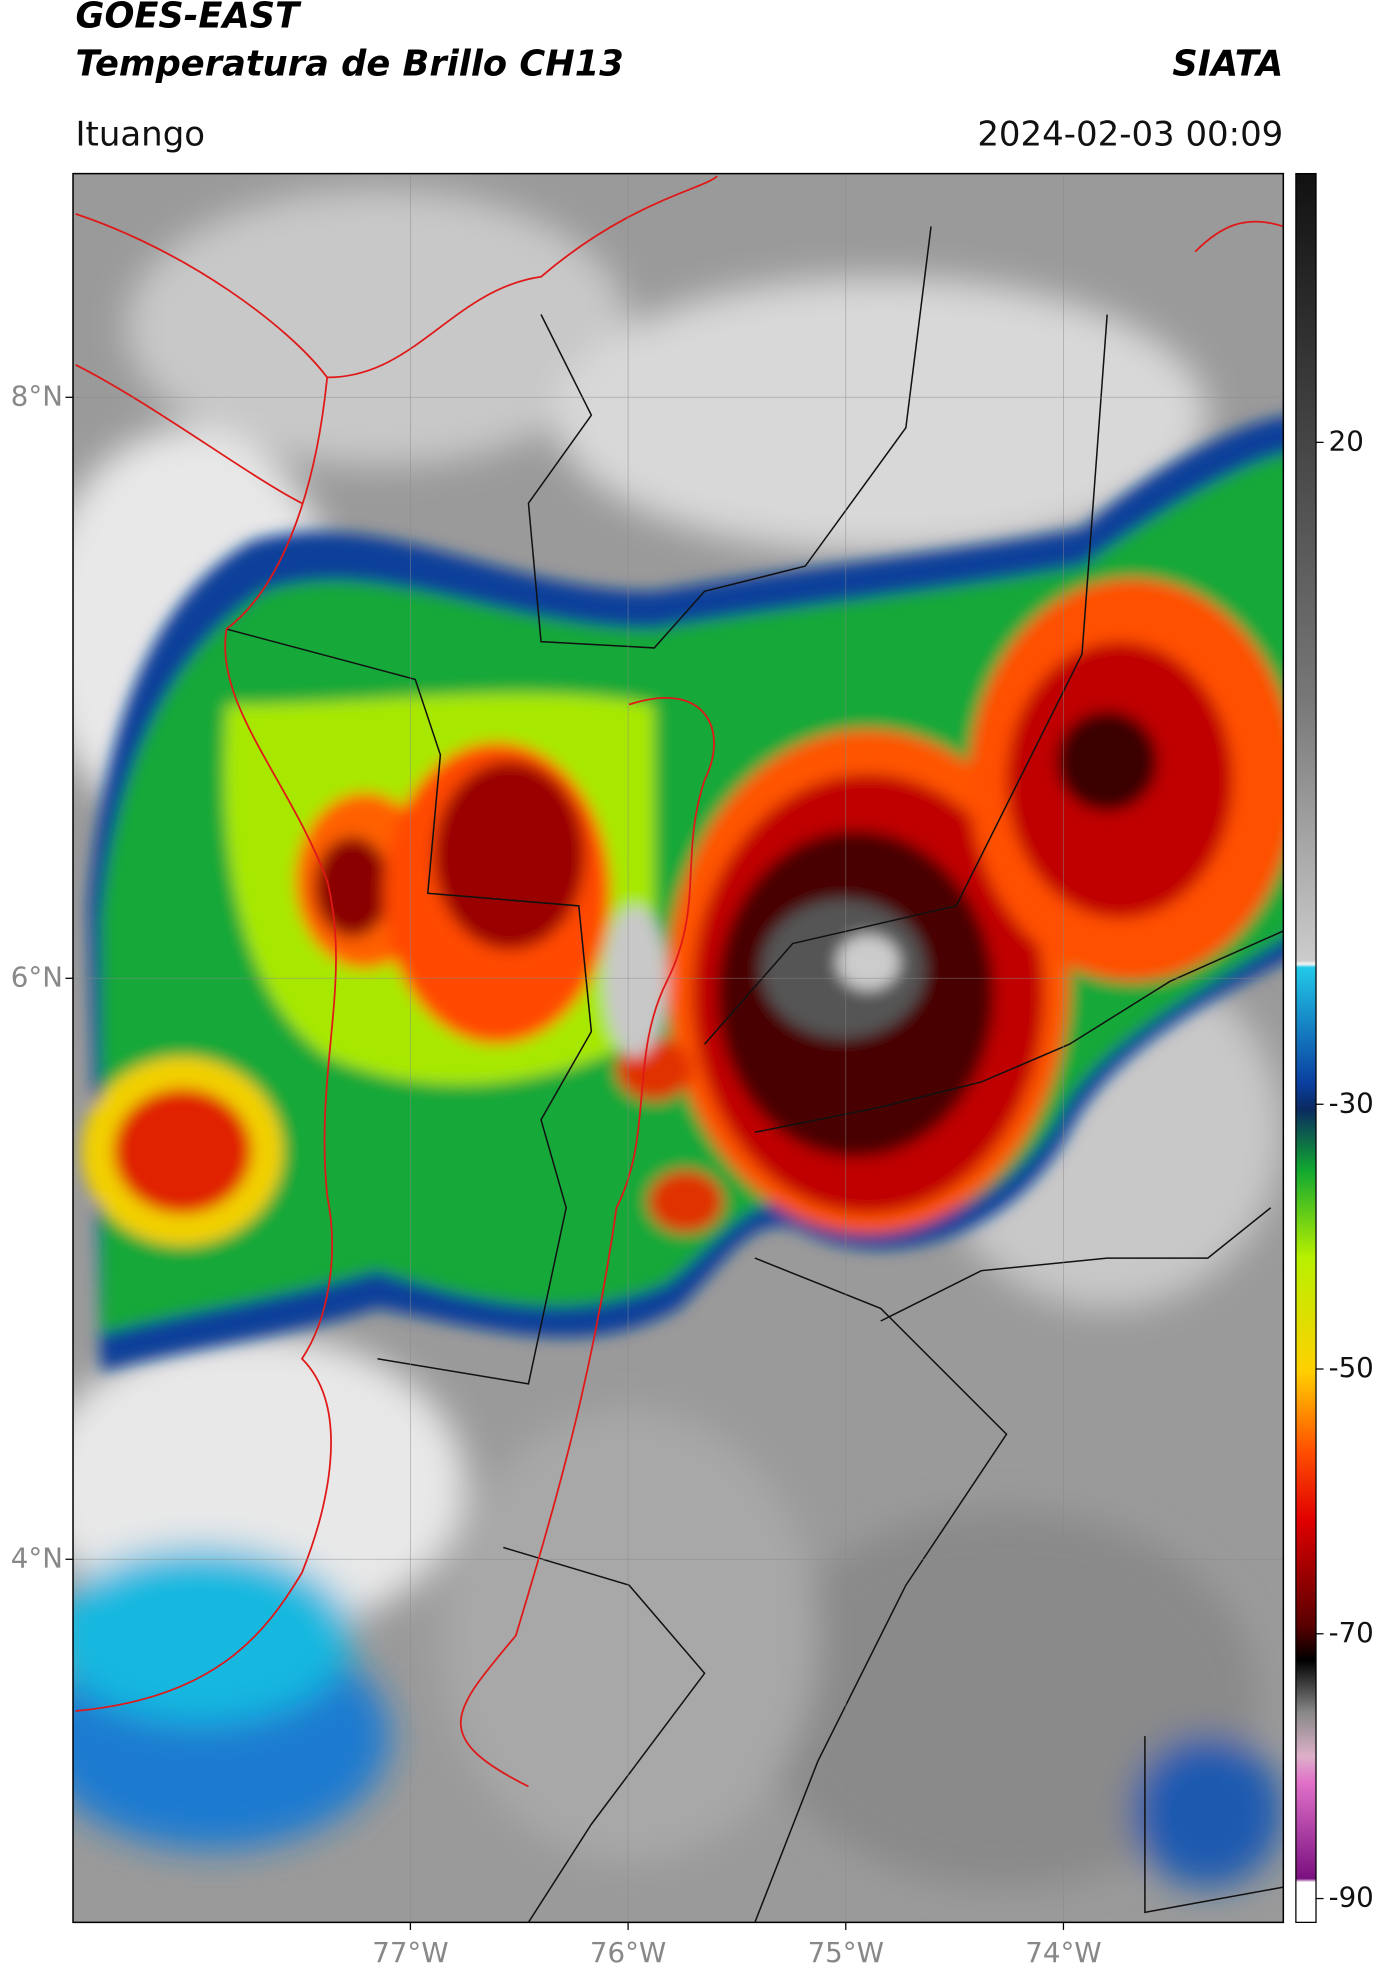 The image size is (1384, 1985). I want to click on x-tick-label: 74°W, so click(1063, 1952).